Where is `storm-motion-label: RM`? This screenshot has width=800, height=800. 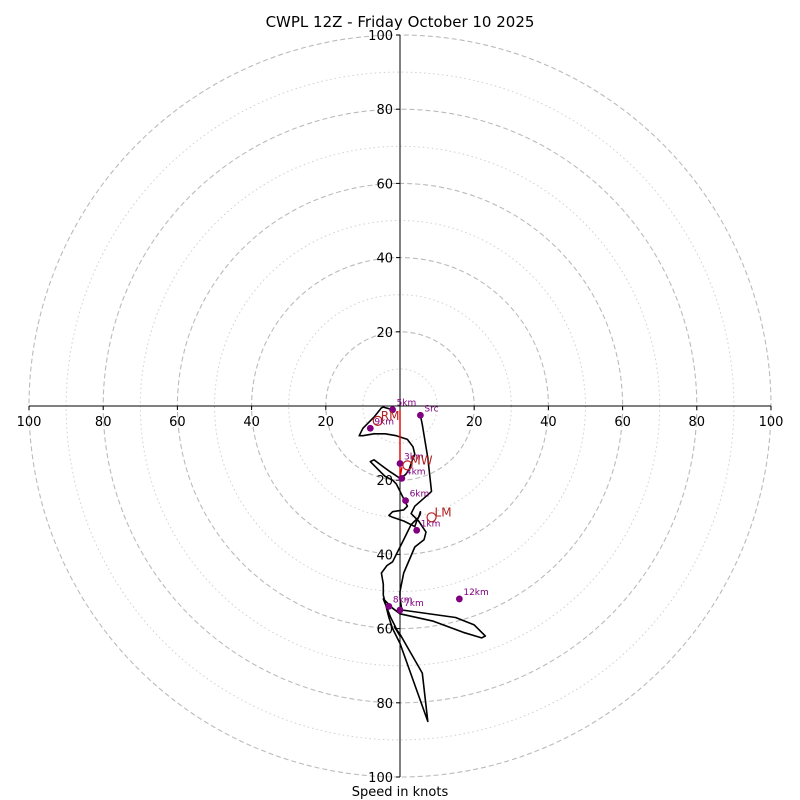 storm-motion-label: RM is located at coordinates (390, 416).